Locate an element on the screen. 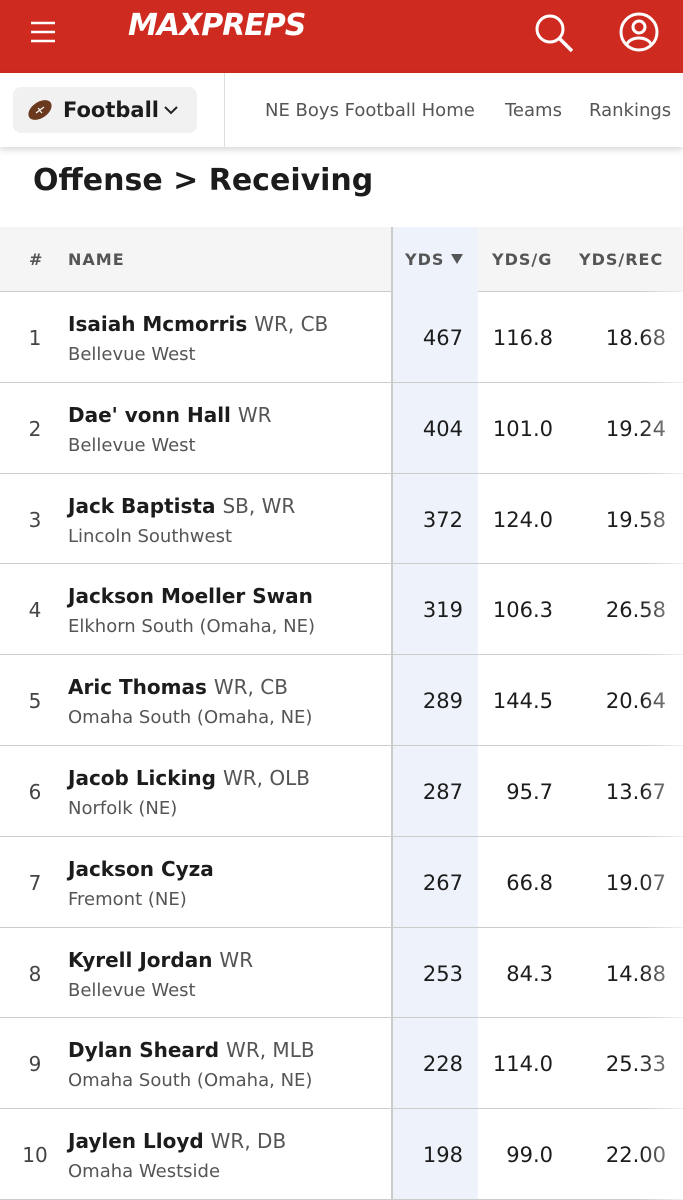 This screenshot has width=683, height=1200. yds: 267 is located at coordinates (442, 882).